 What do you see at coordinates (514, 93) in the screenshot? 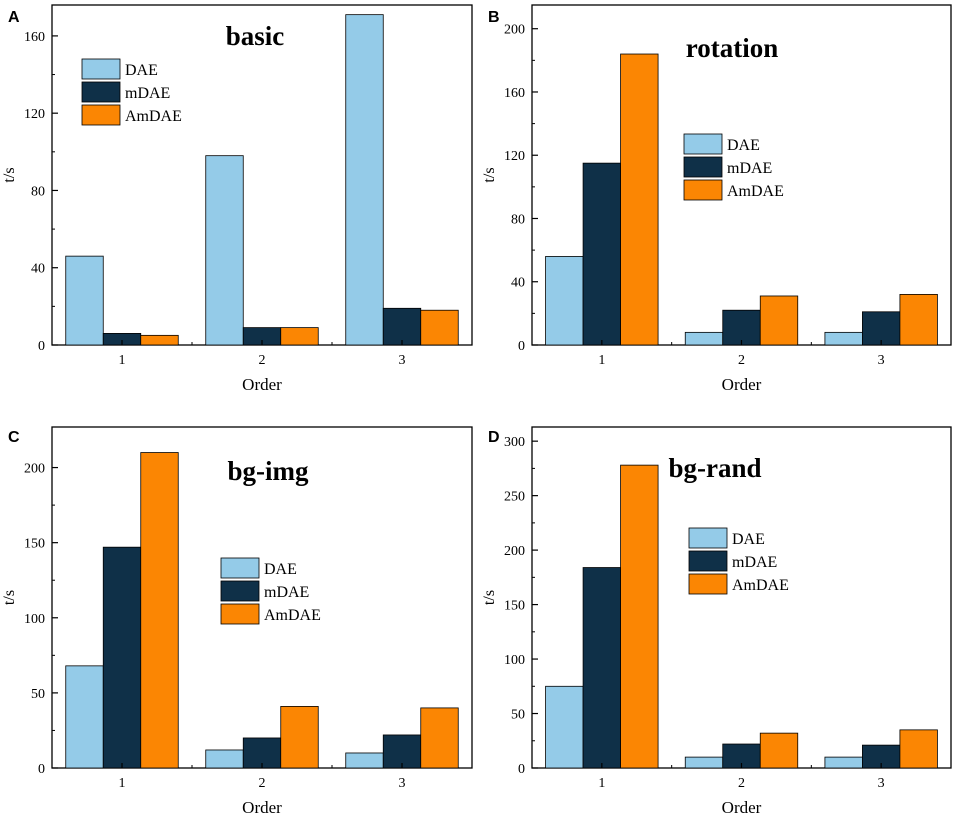
I see `y-tick-label: 160` at bounding box center [514, 93].